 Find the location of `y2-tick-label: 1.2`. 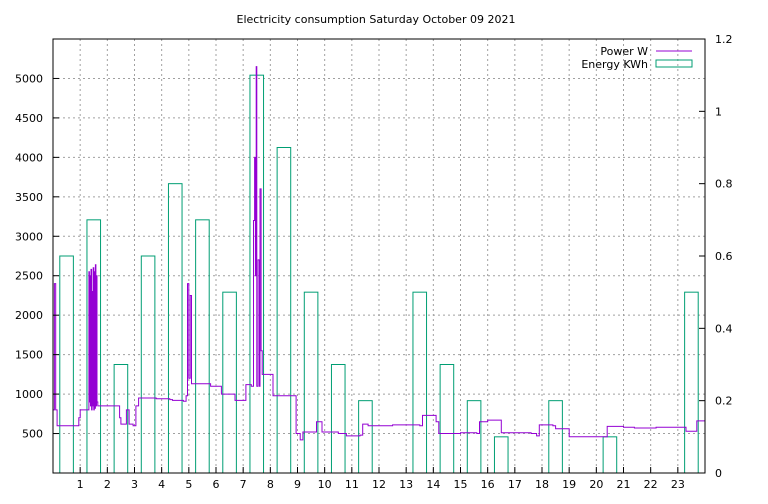

y2-tick-label: 1.2 is located at coordinates (724, 39).